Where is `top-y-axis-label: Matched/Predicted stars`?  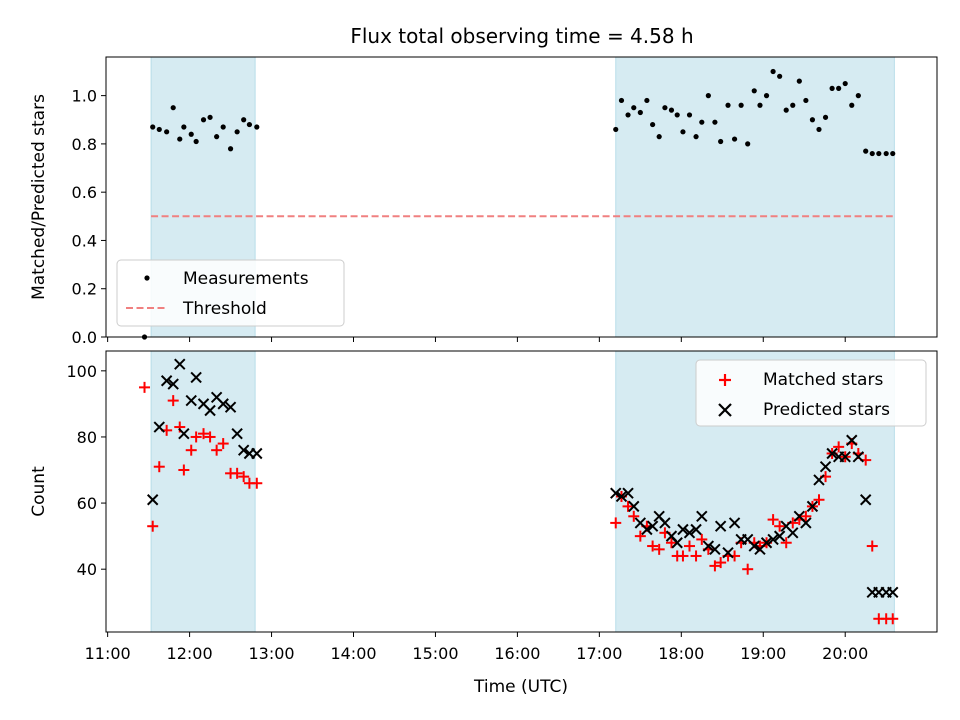
top-y-axis-label: Matched/Predicted stars is located at coordinates (39, 197).